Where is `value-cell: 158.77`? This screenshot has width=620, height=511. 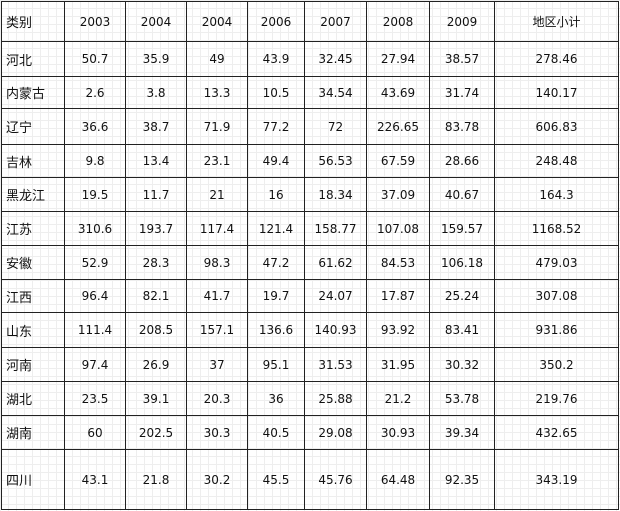 value-cell: 158.77 is located at coordinates (335, 228).